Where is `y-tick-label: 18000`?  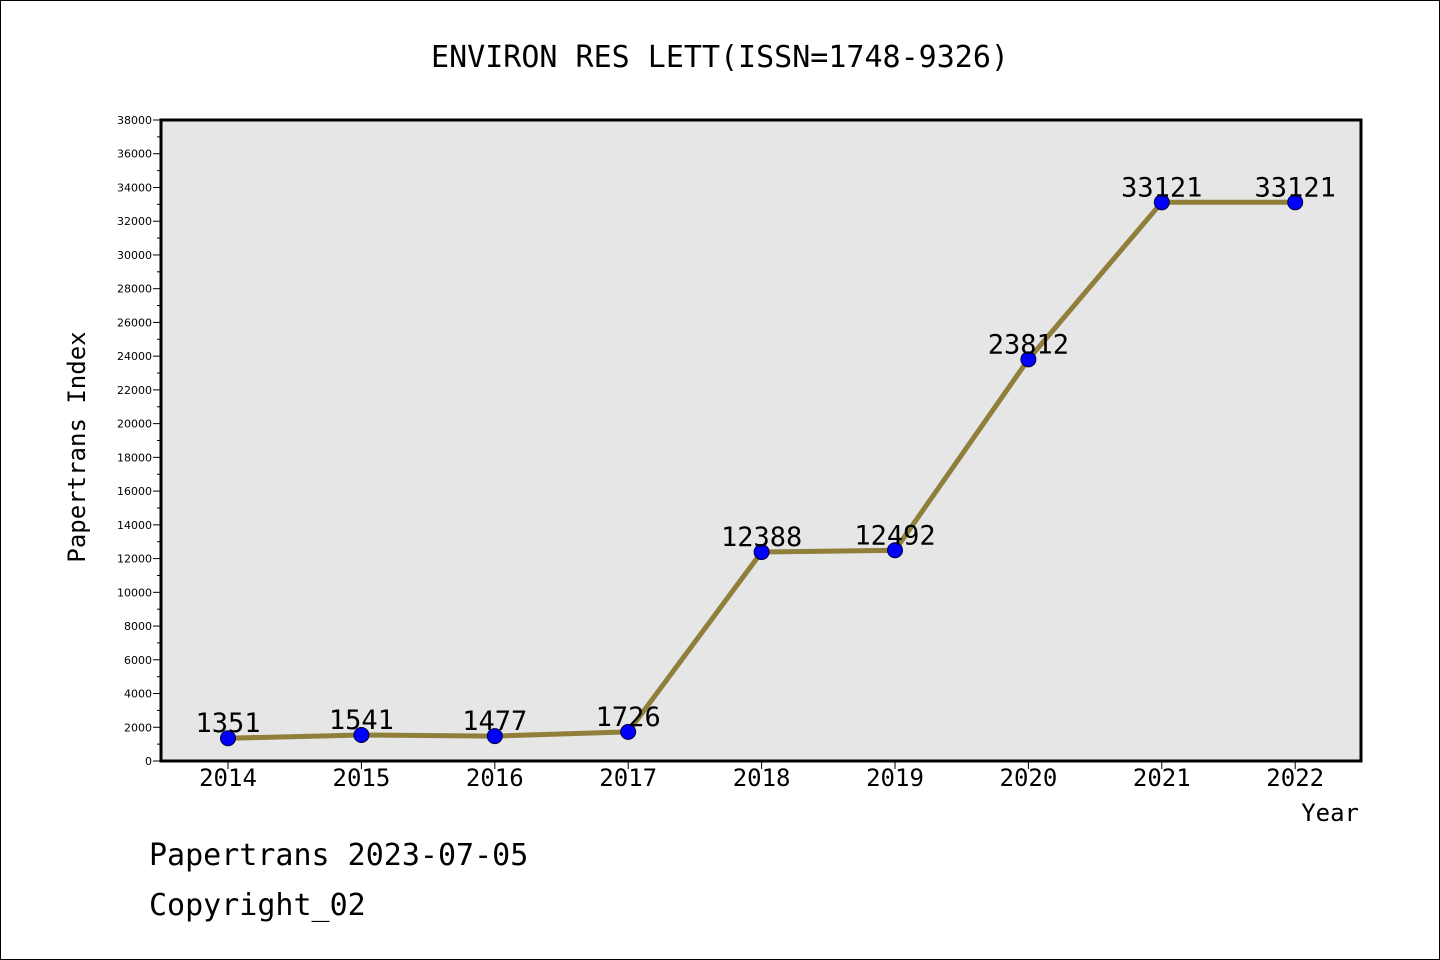 y-tick-label: 18000 is located at coordinates (134, 457).